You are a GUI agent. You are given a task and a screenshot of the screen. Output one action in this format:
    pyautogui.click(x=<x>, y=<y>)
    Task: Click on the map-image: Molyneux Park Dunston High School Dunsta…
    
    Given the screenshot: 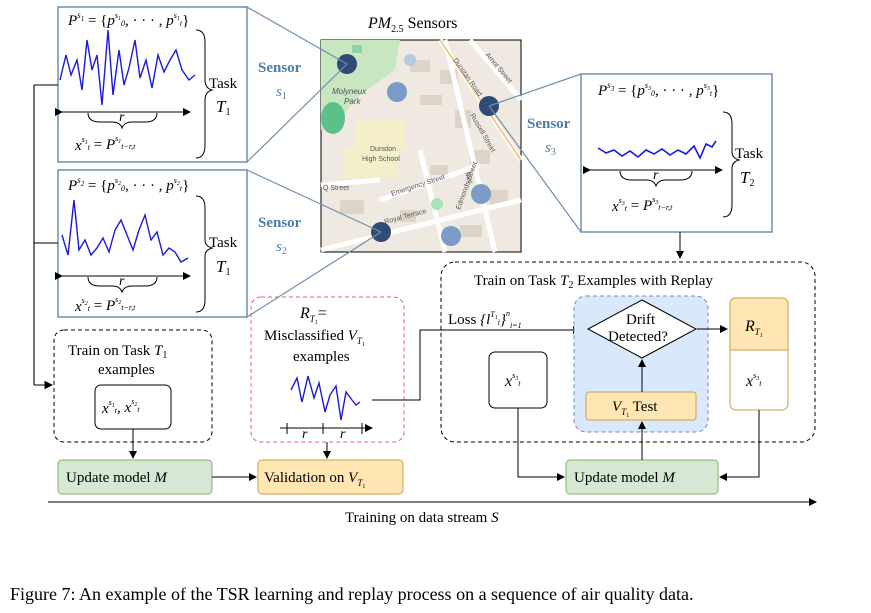 What is the action you would take?
    pyautogui.click(x=422, y=145)
    